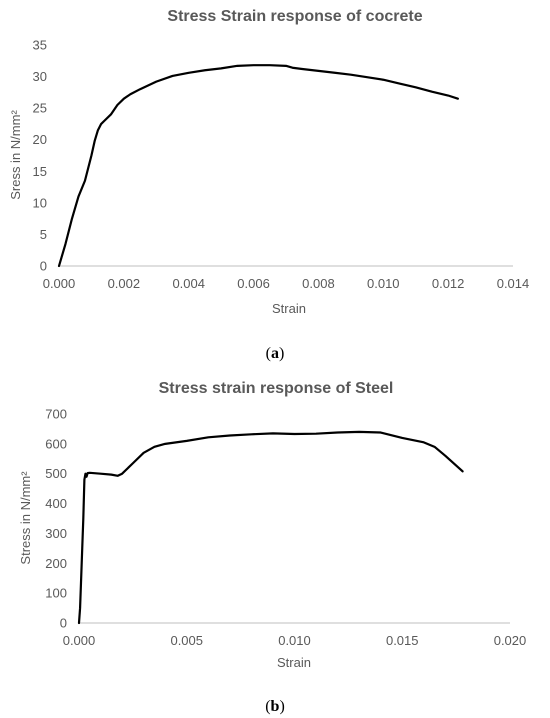  What do you see at coordinates (268, 353) in the screenshot?
I see `chart-a-caption-open: (` at bounding box center [268, 353].